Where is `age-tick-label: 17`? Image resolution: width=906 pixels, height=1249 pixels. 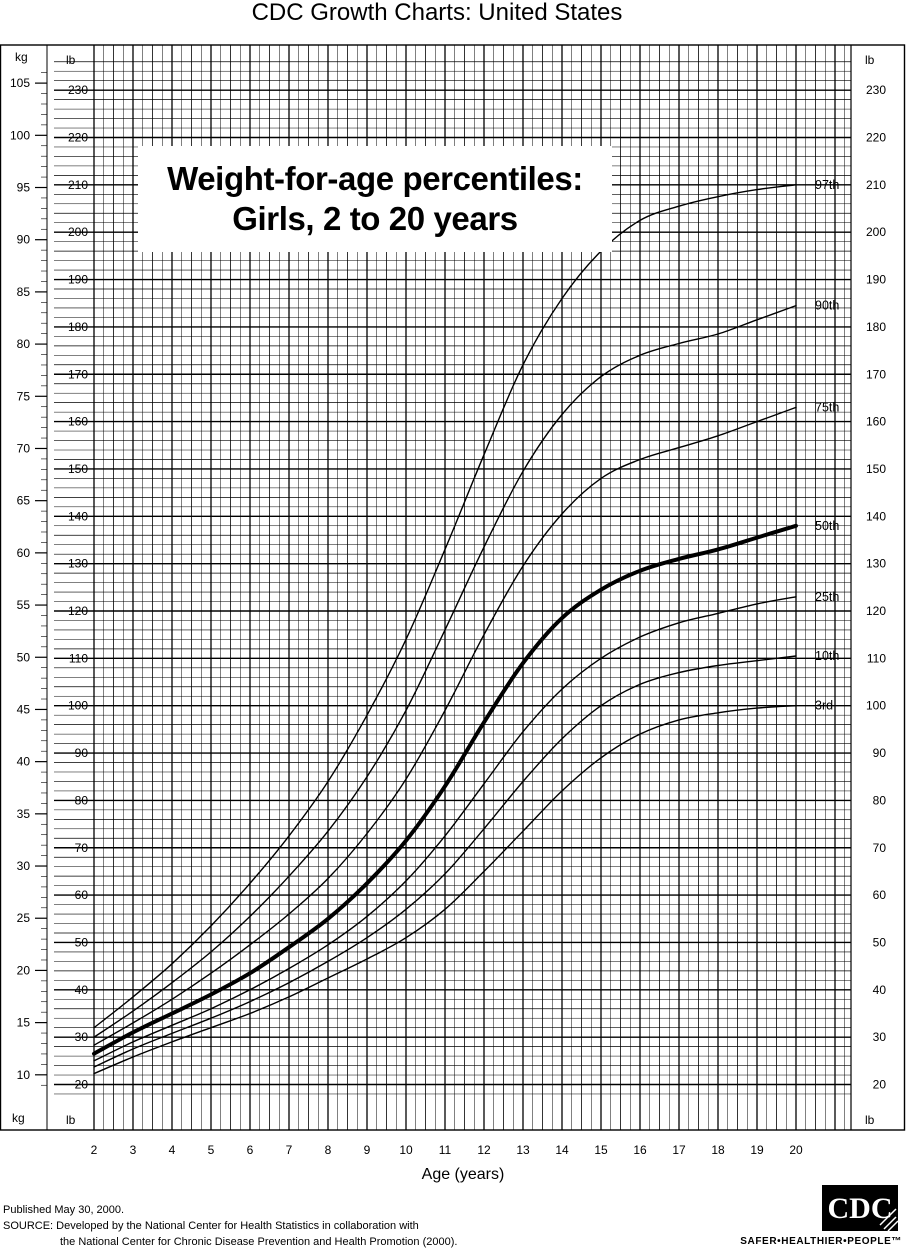
age-tick-label: 17 is located at coordinates (679, 1150).